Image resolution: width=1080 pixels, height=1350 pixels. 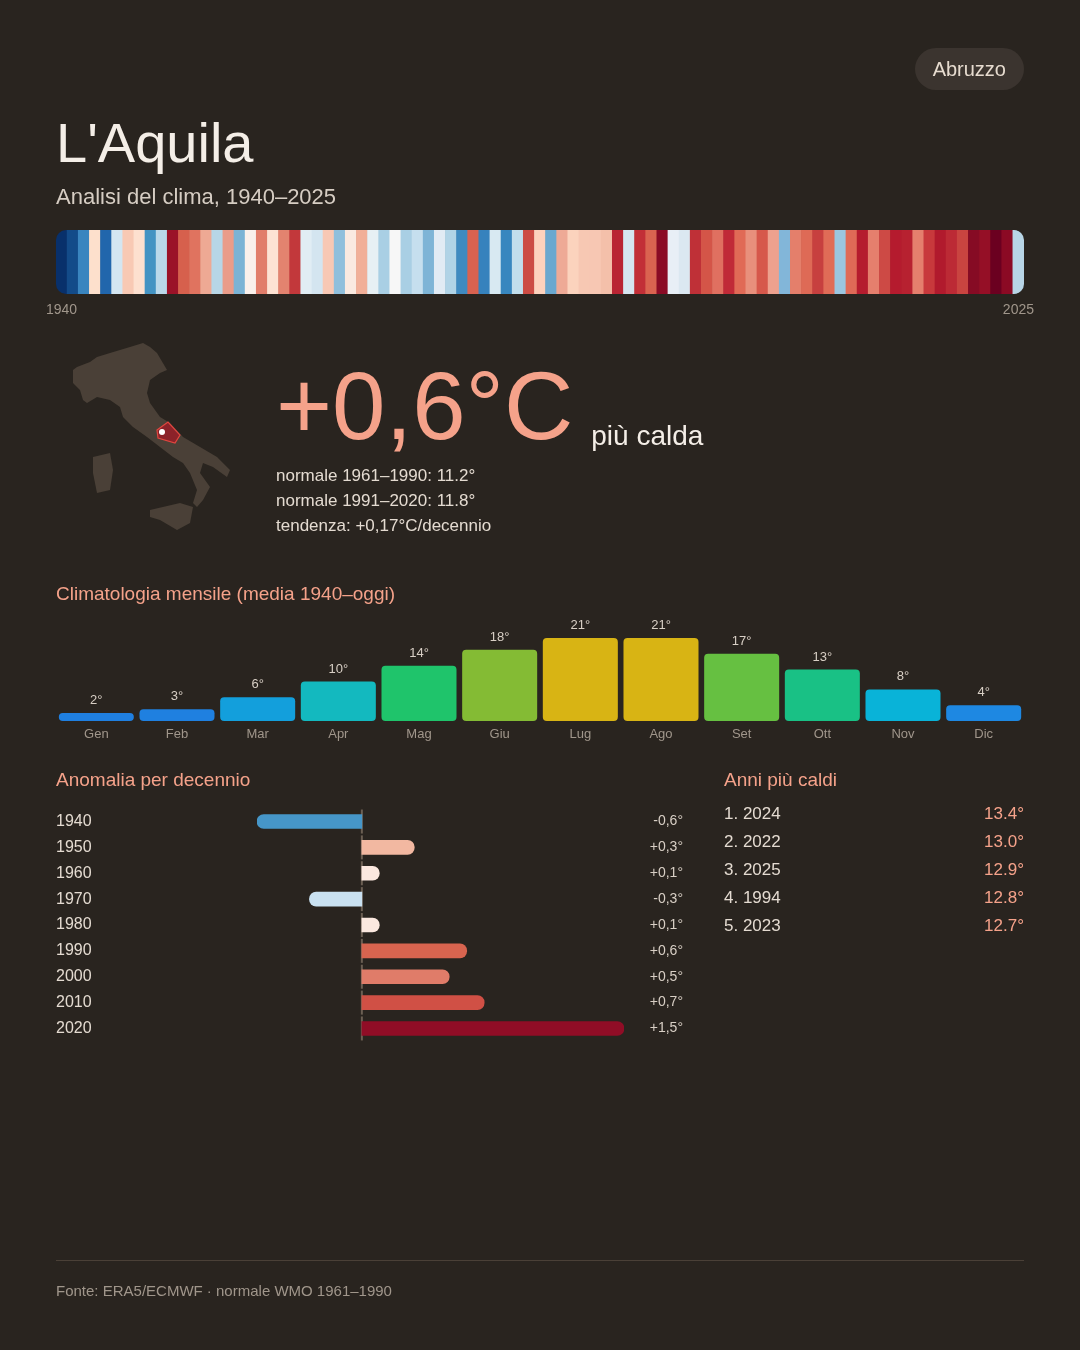 I want to click on data-label: -0,3°, so click(x=668, y=897).